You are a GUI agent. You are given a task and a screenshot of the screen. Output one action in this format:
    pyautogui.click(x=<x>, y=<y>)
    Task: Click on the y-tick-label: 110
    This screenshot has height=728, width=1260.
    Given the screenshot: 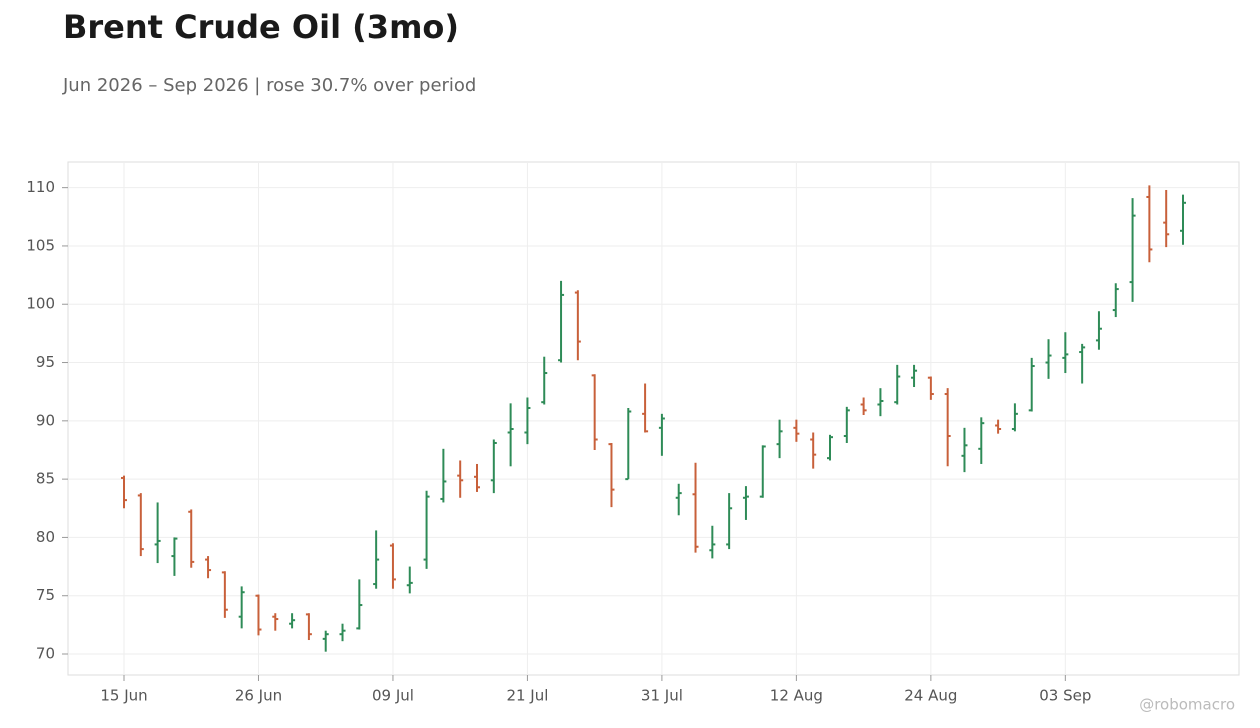 What is the action you would take?
    pyautogui.click(x=40, y=187)
    